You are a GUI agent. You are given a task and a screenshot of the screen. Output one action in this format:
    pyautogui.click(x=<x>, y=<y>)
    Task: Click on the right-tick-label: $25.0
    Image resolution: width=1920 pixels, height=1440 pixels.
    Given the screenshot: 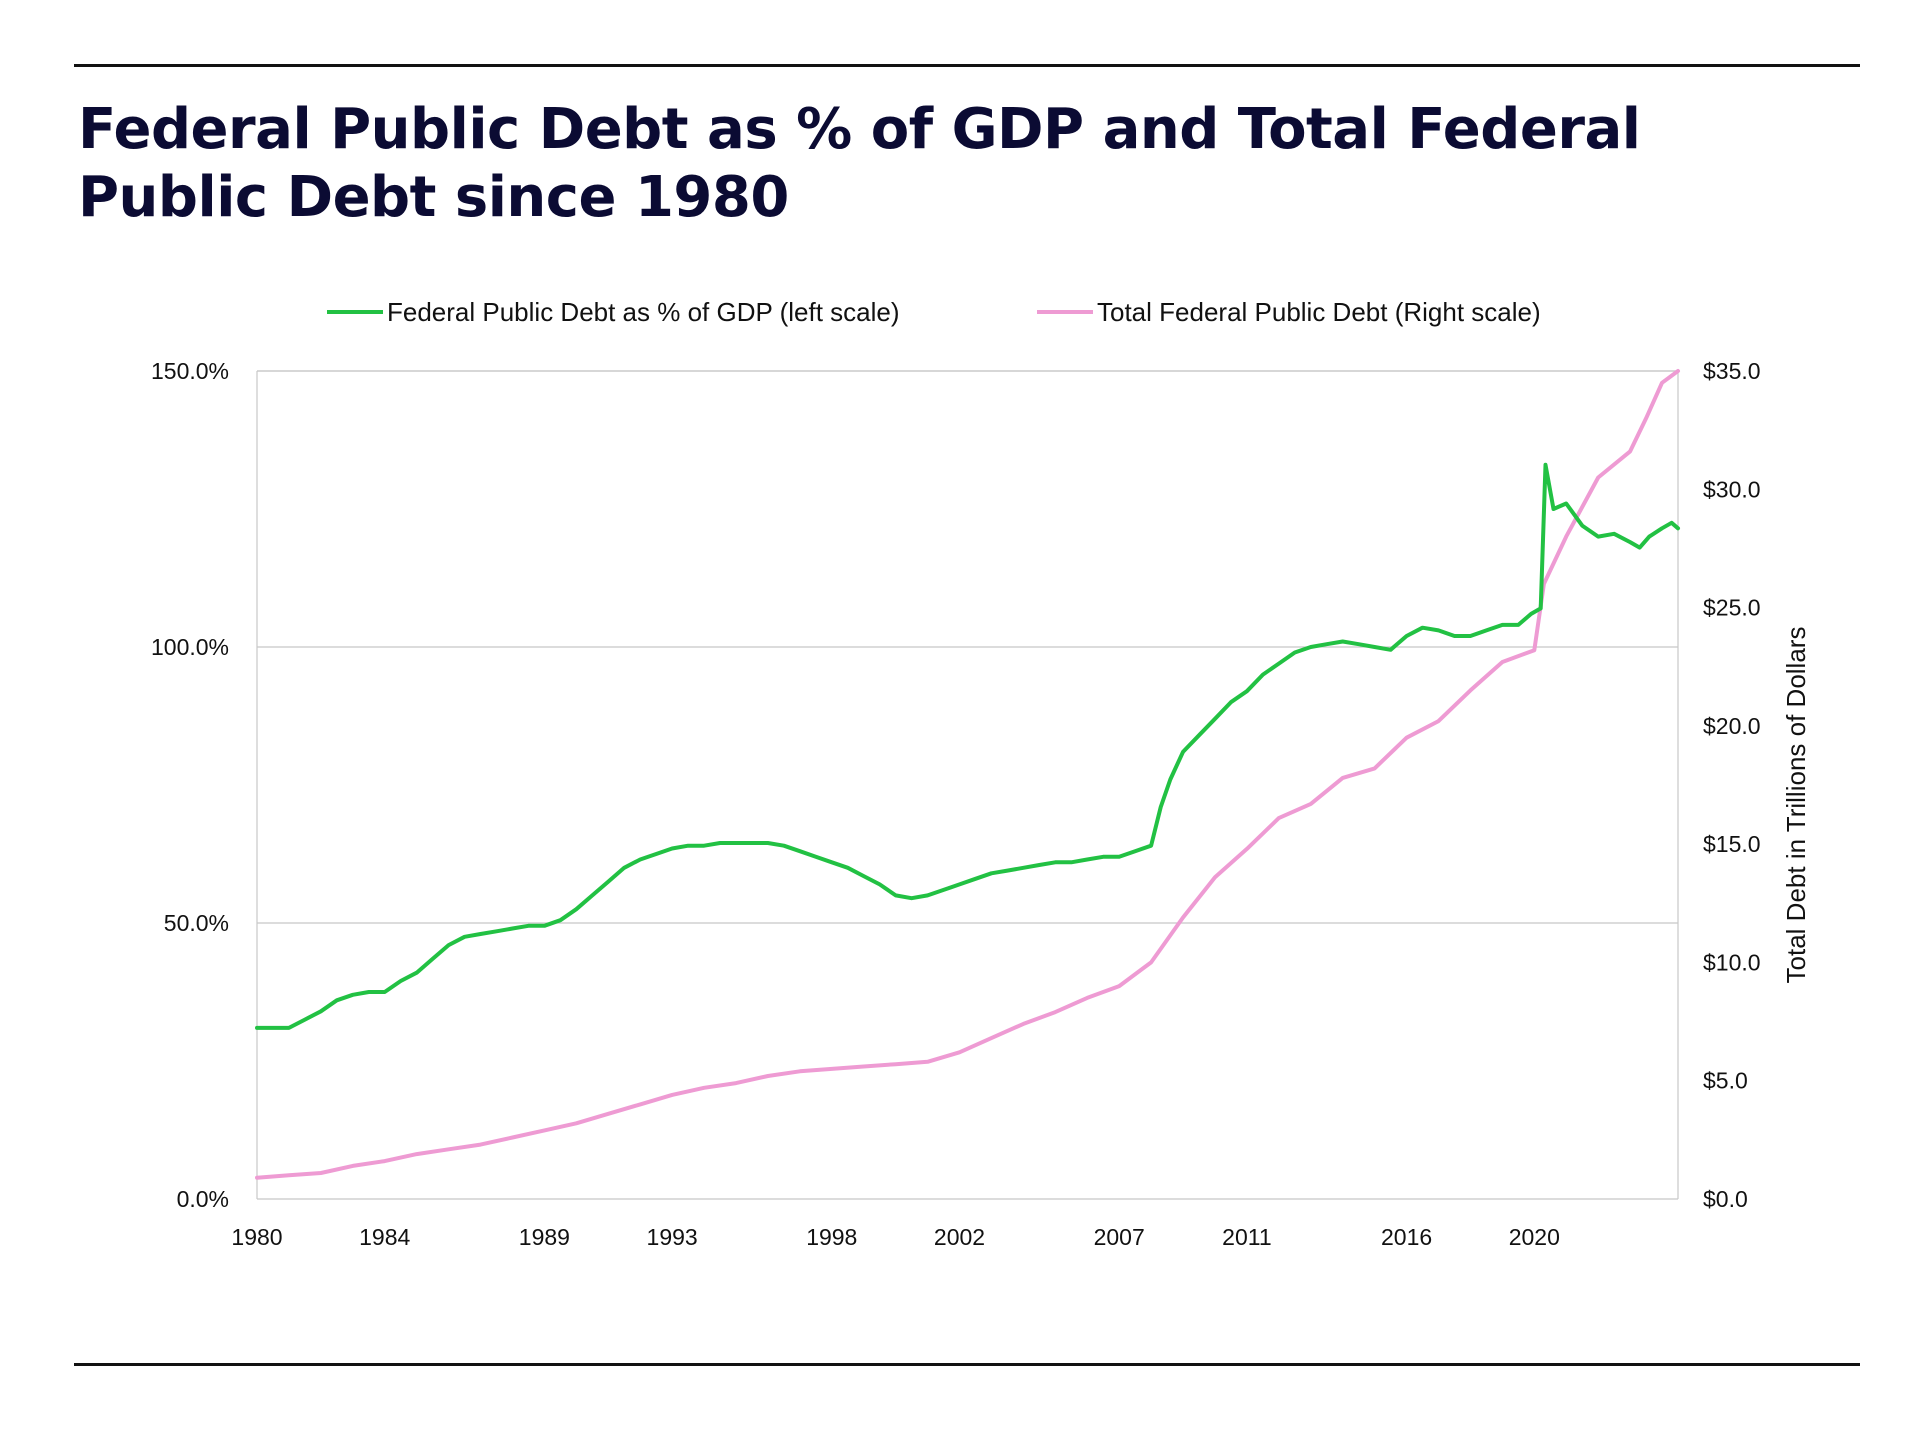 What is the action you would take?
    pyautogui.click(x=1732, y=608)
    